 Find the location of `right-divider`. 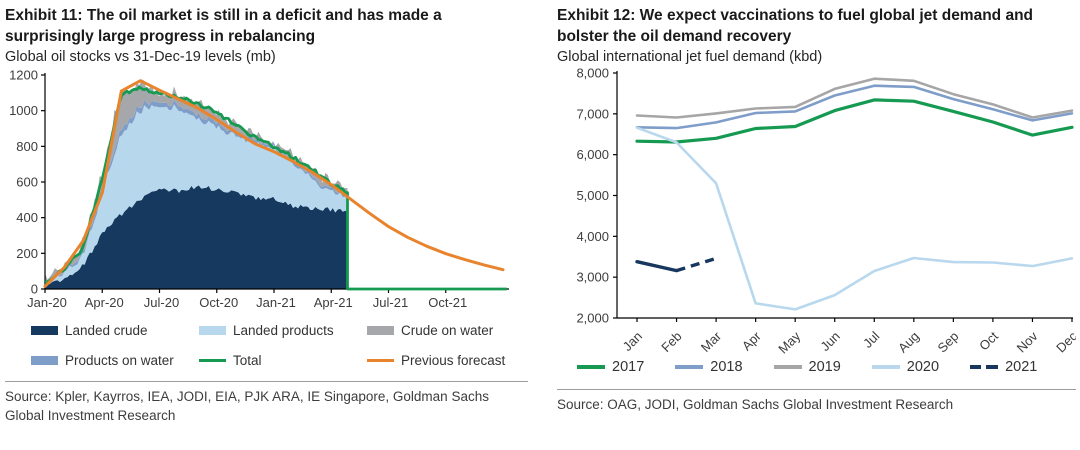

right-divider is located at coordinates (816, 389).